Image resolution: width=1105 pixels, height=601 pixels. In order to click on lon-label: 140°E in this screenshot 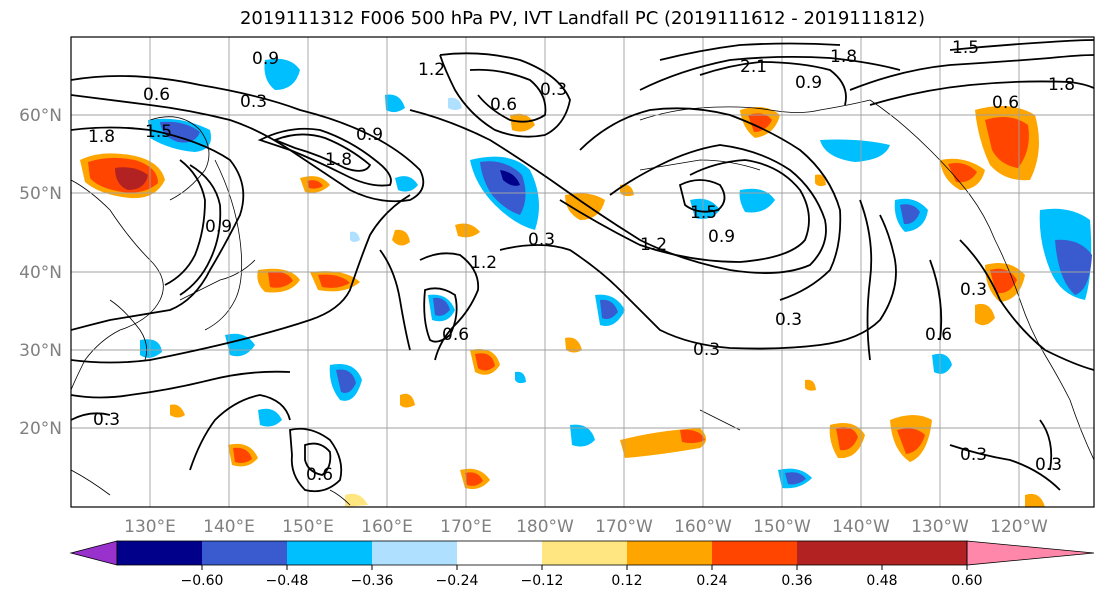, I will do `click(229, 527)`.